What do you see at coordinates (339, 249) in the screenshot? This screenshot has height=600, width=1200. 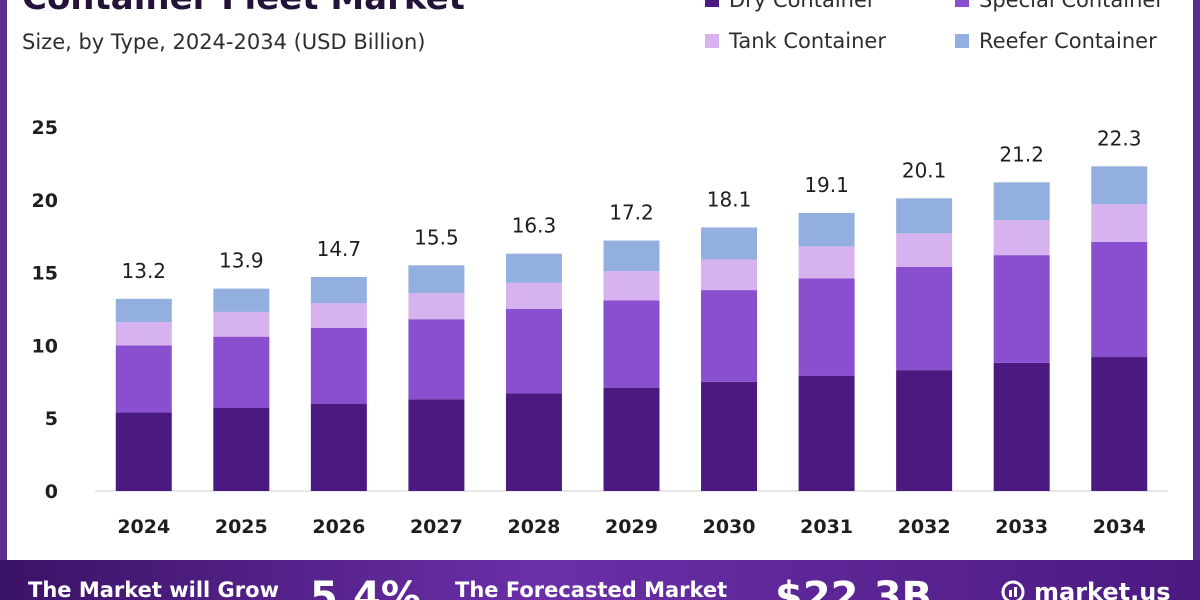 I see `bar-total-label: 14.7` at bounding box center [339, 249].